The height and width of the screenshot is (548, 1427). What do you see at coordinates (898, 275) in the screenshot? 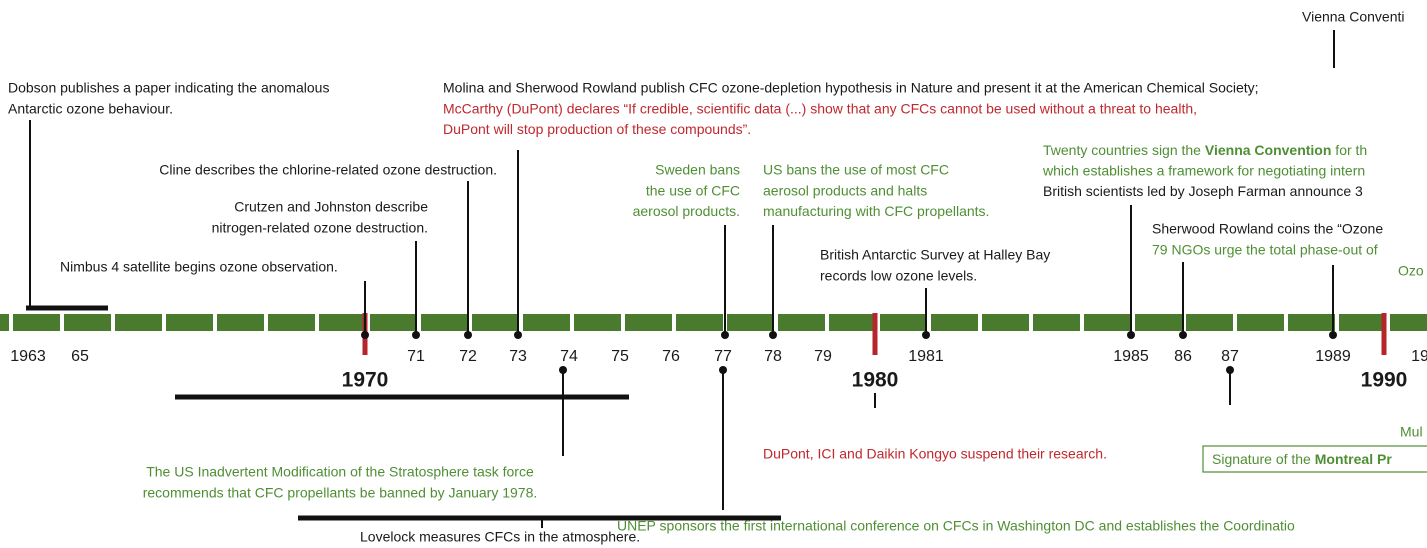
I see `event-text: records low ozone levels.` at bounding box center [898, 275].